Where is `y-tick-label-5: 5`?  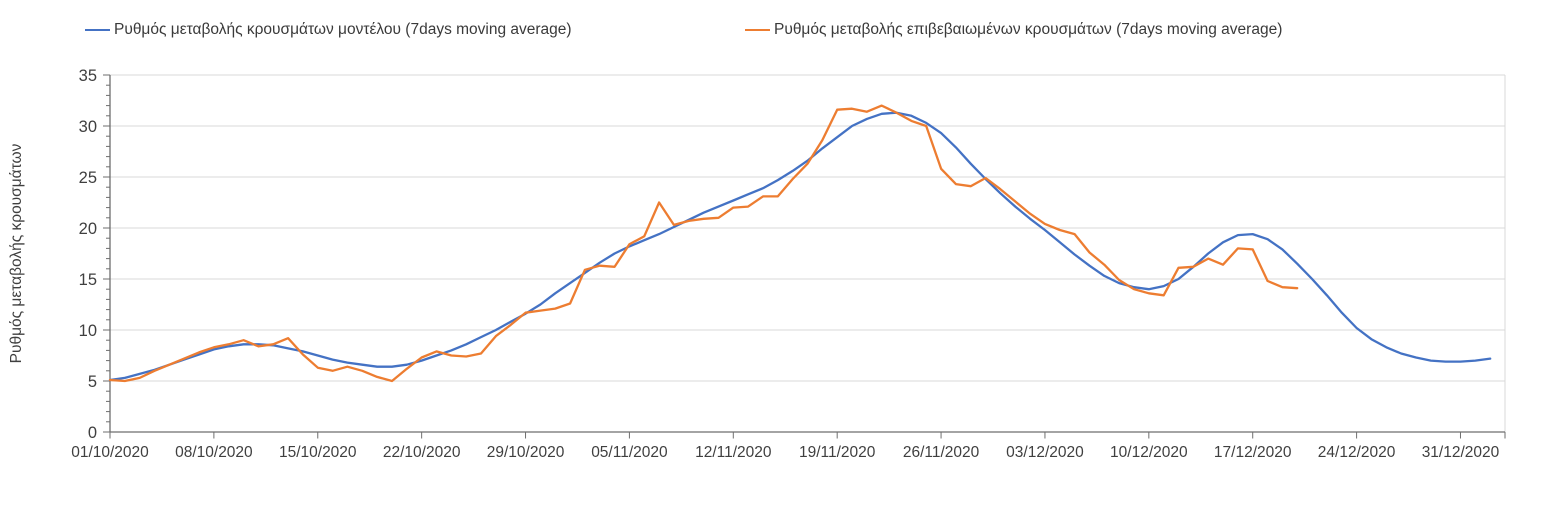
y-tick-label-5: 5 is located at coordinates (92, 382).